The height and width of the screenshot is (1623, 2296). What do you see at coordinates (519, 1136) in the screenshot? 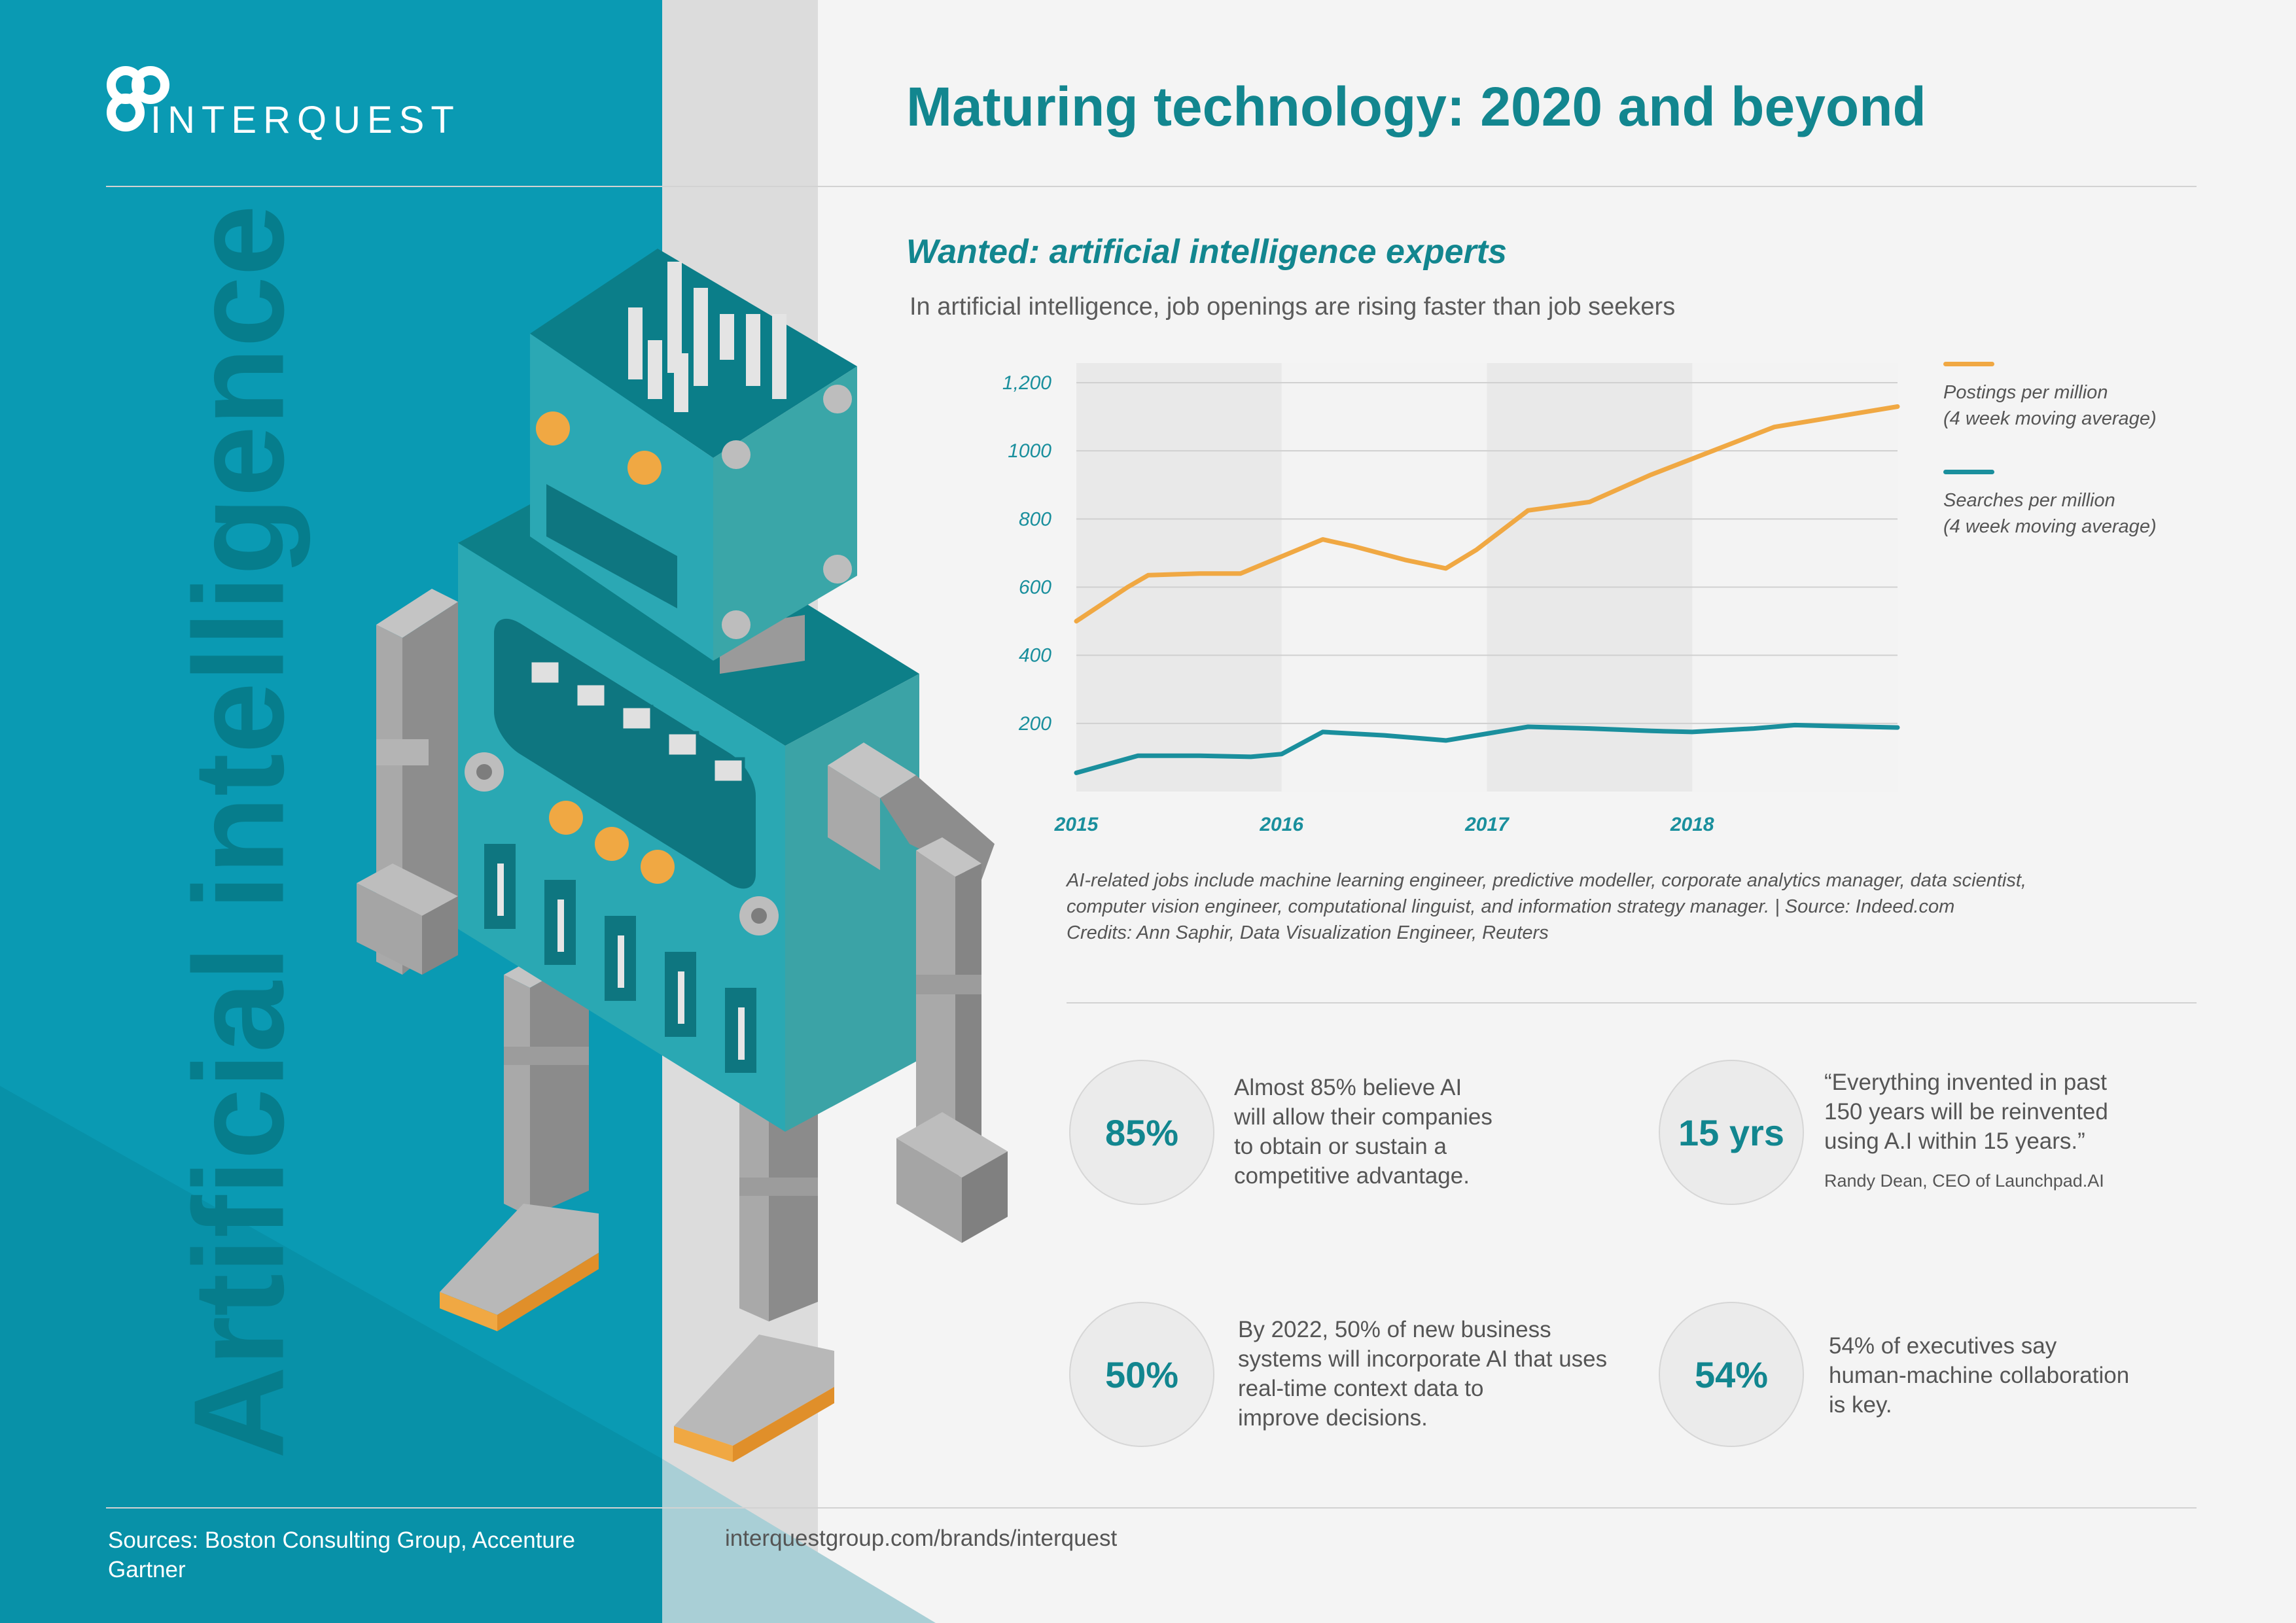
I see `robot-left-leg` at bounding box center [519, 1136].